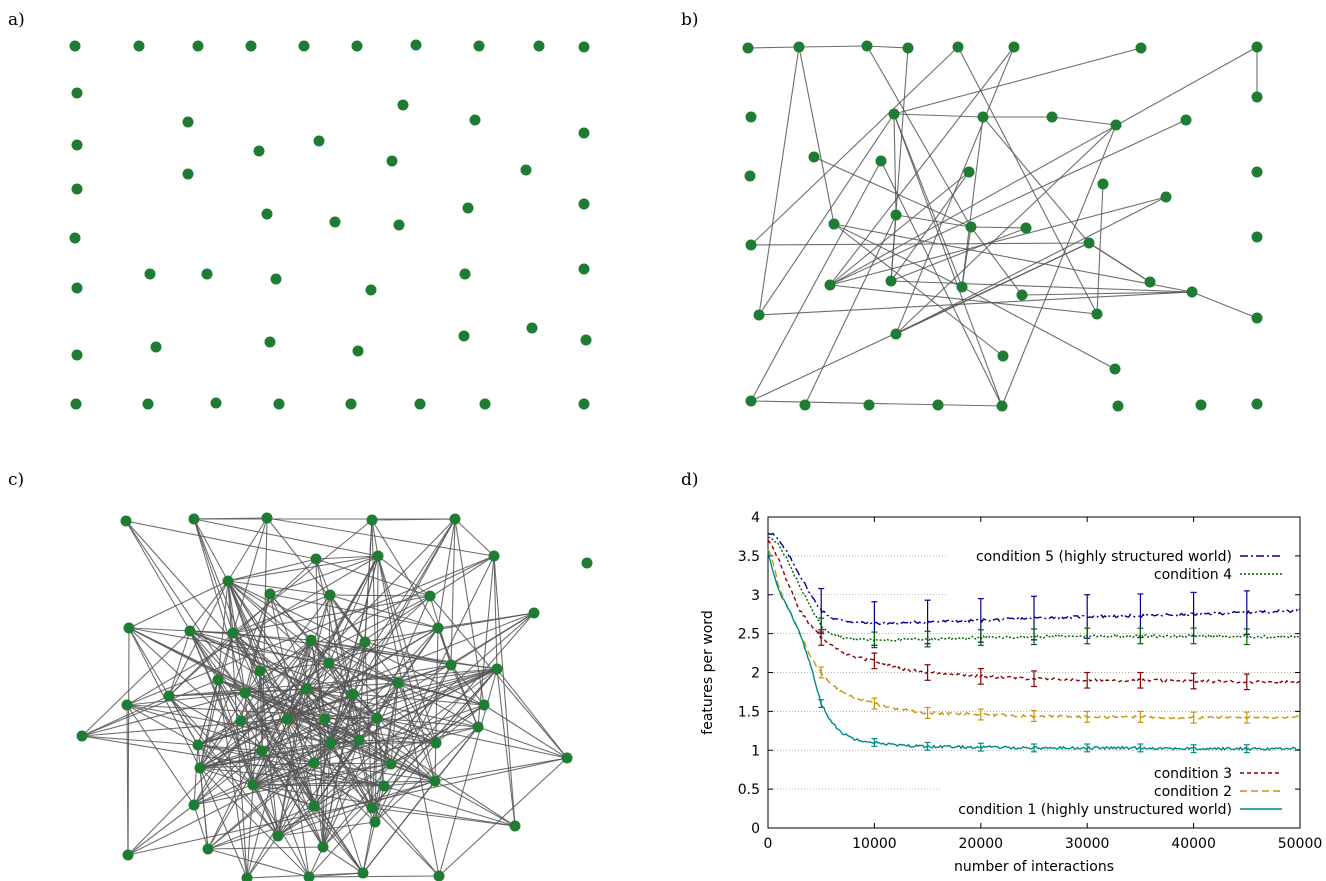 The width and height of the screenshot is (1326, 881). Describe the element at coordinates (1120, 810) in the screenshot. I see `legend-entry: condition 1 (highly unstructured world)` at that location.